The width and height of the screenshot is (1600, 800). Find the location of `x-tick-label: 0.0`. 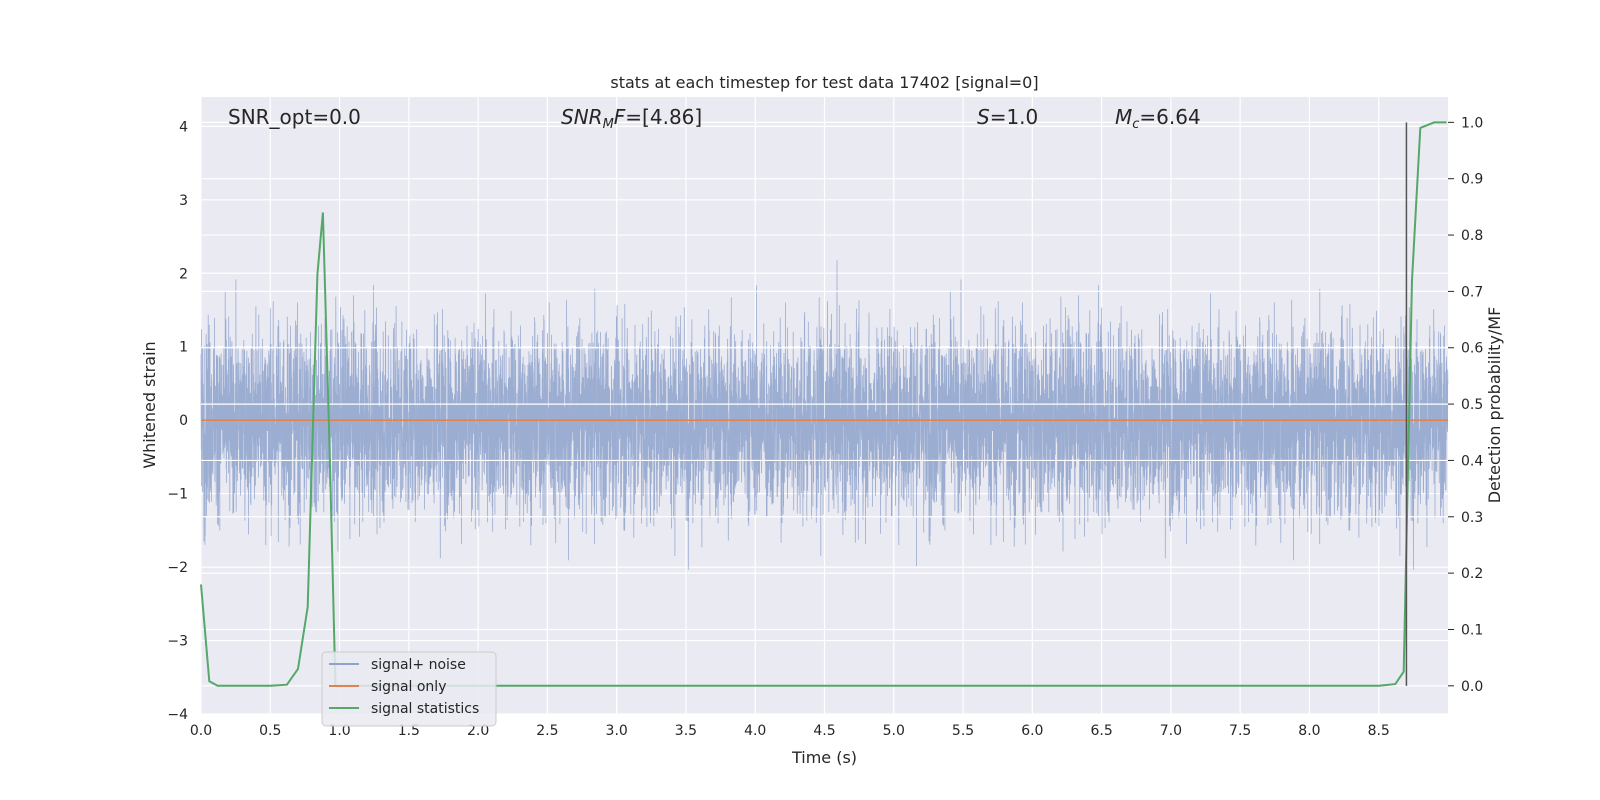

x-tick-label: 0.0 is located at coordinates (201, 731).